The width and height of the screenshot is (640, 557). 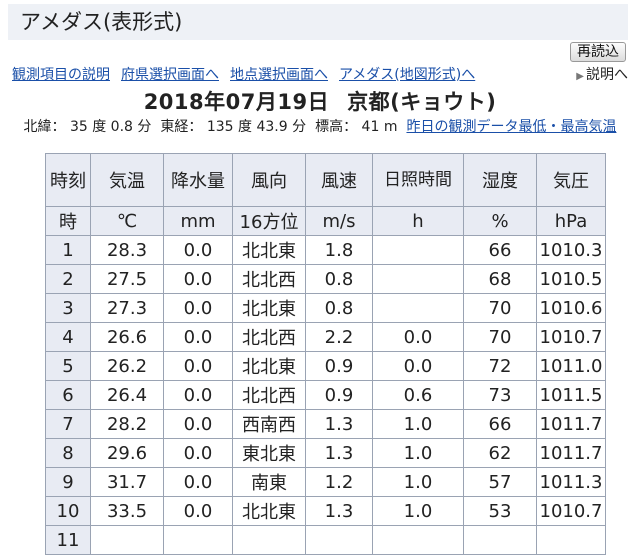 I want to click on humidity-cell: 70, so click(x=500, y=308).